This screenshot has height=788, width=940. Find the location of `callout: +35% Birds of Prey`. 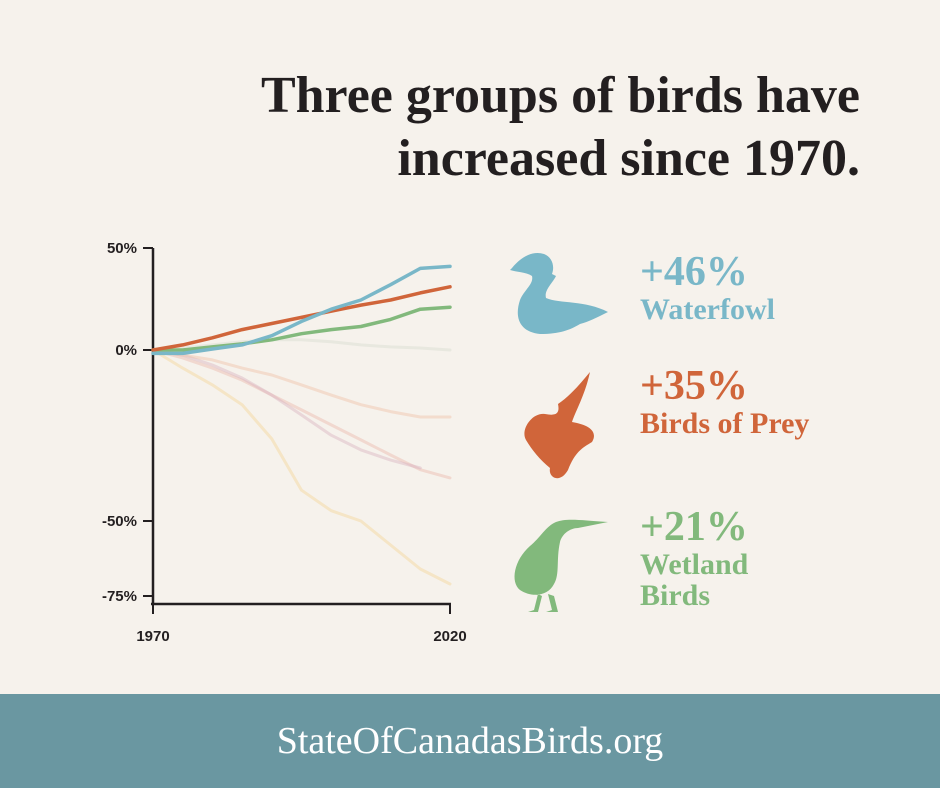

callout: +35% Birds of Prey is located at coordinates (725, 401).